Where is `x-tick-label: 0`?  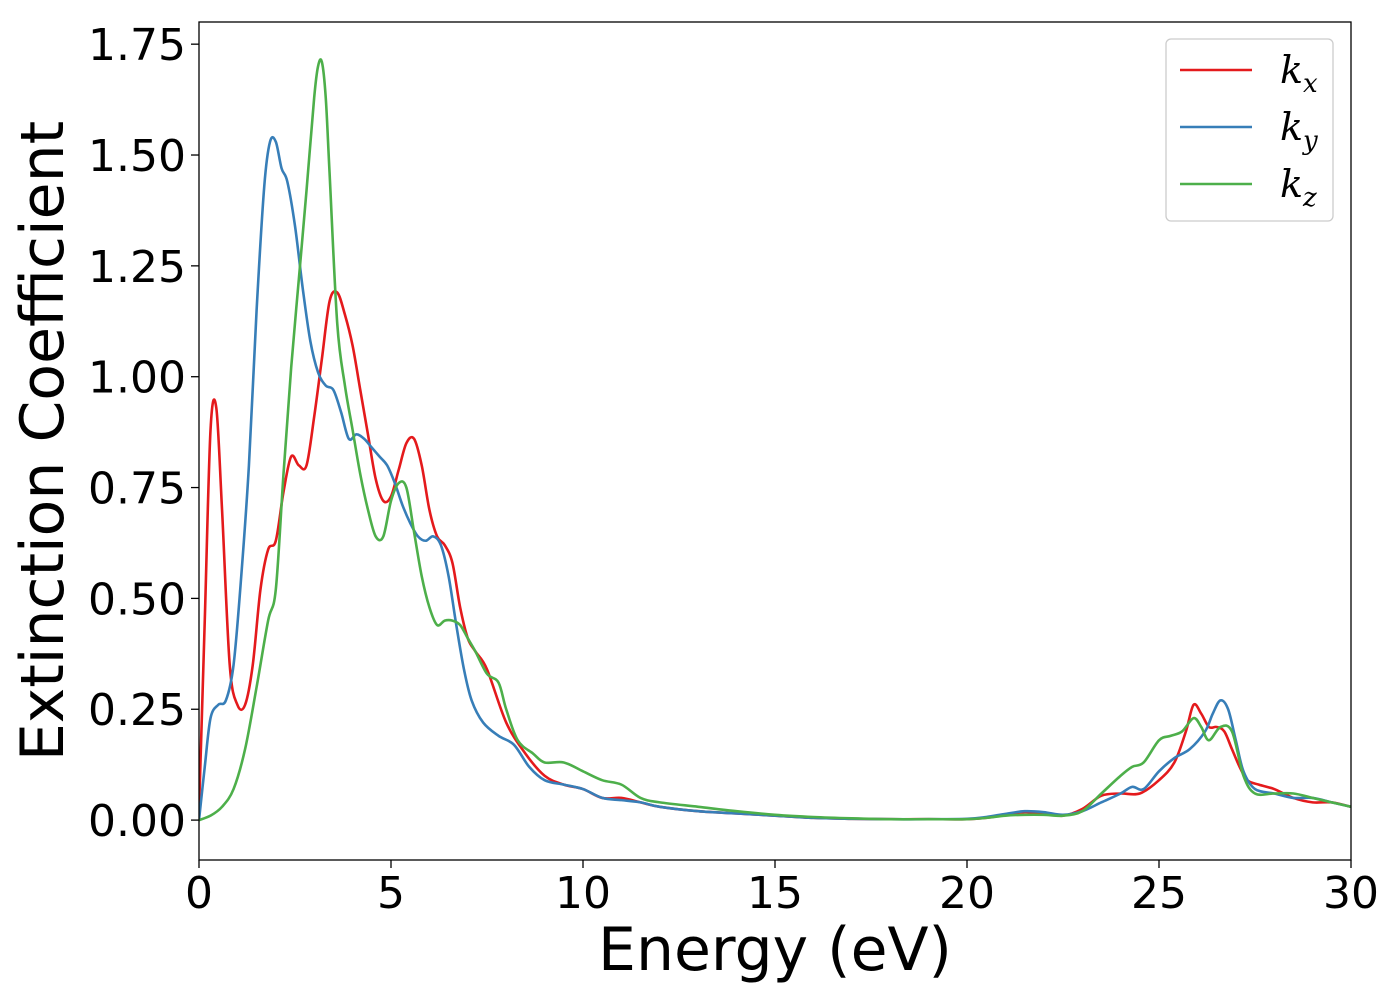 x-tick-label: 0 is located at coordinates (199, 893).